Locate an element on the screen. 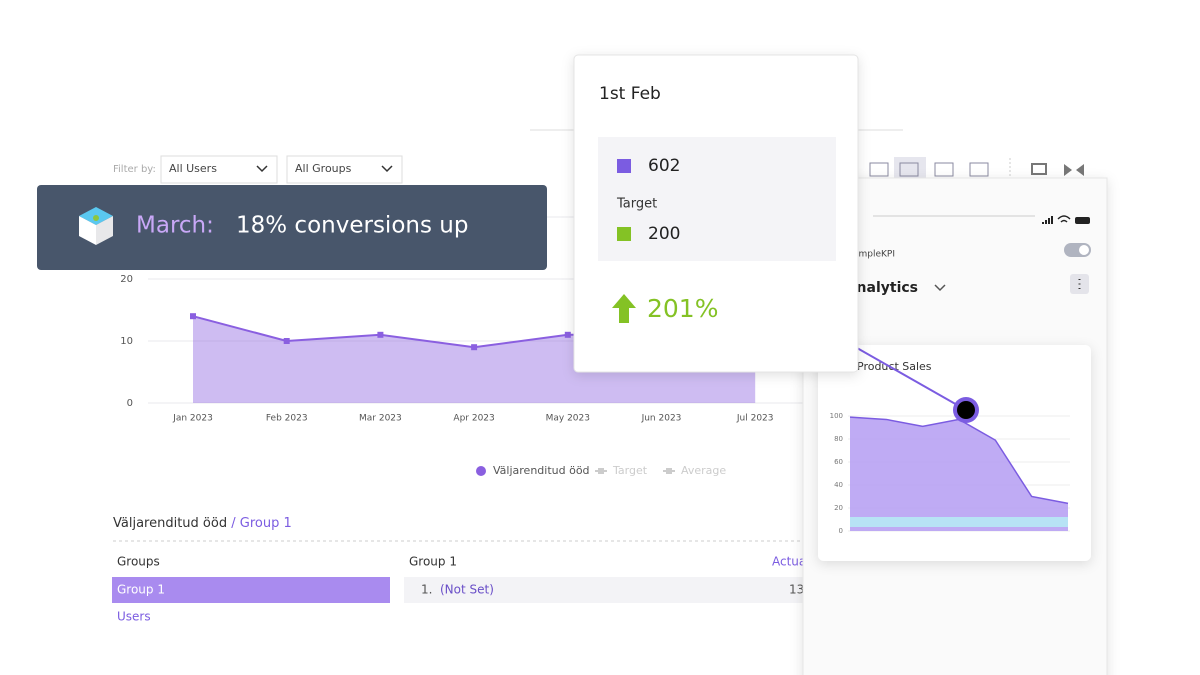  banner-panel: March: 18% conversions up is located at coordinates (292, 227).